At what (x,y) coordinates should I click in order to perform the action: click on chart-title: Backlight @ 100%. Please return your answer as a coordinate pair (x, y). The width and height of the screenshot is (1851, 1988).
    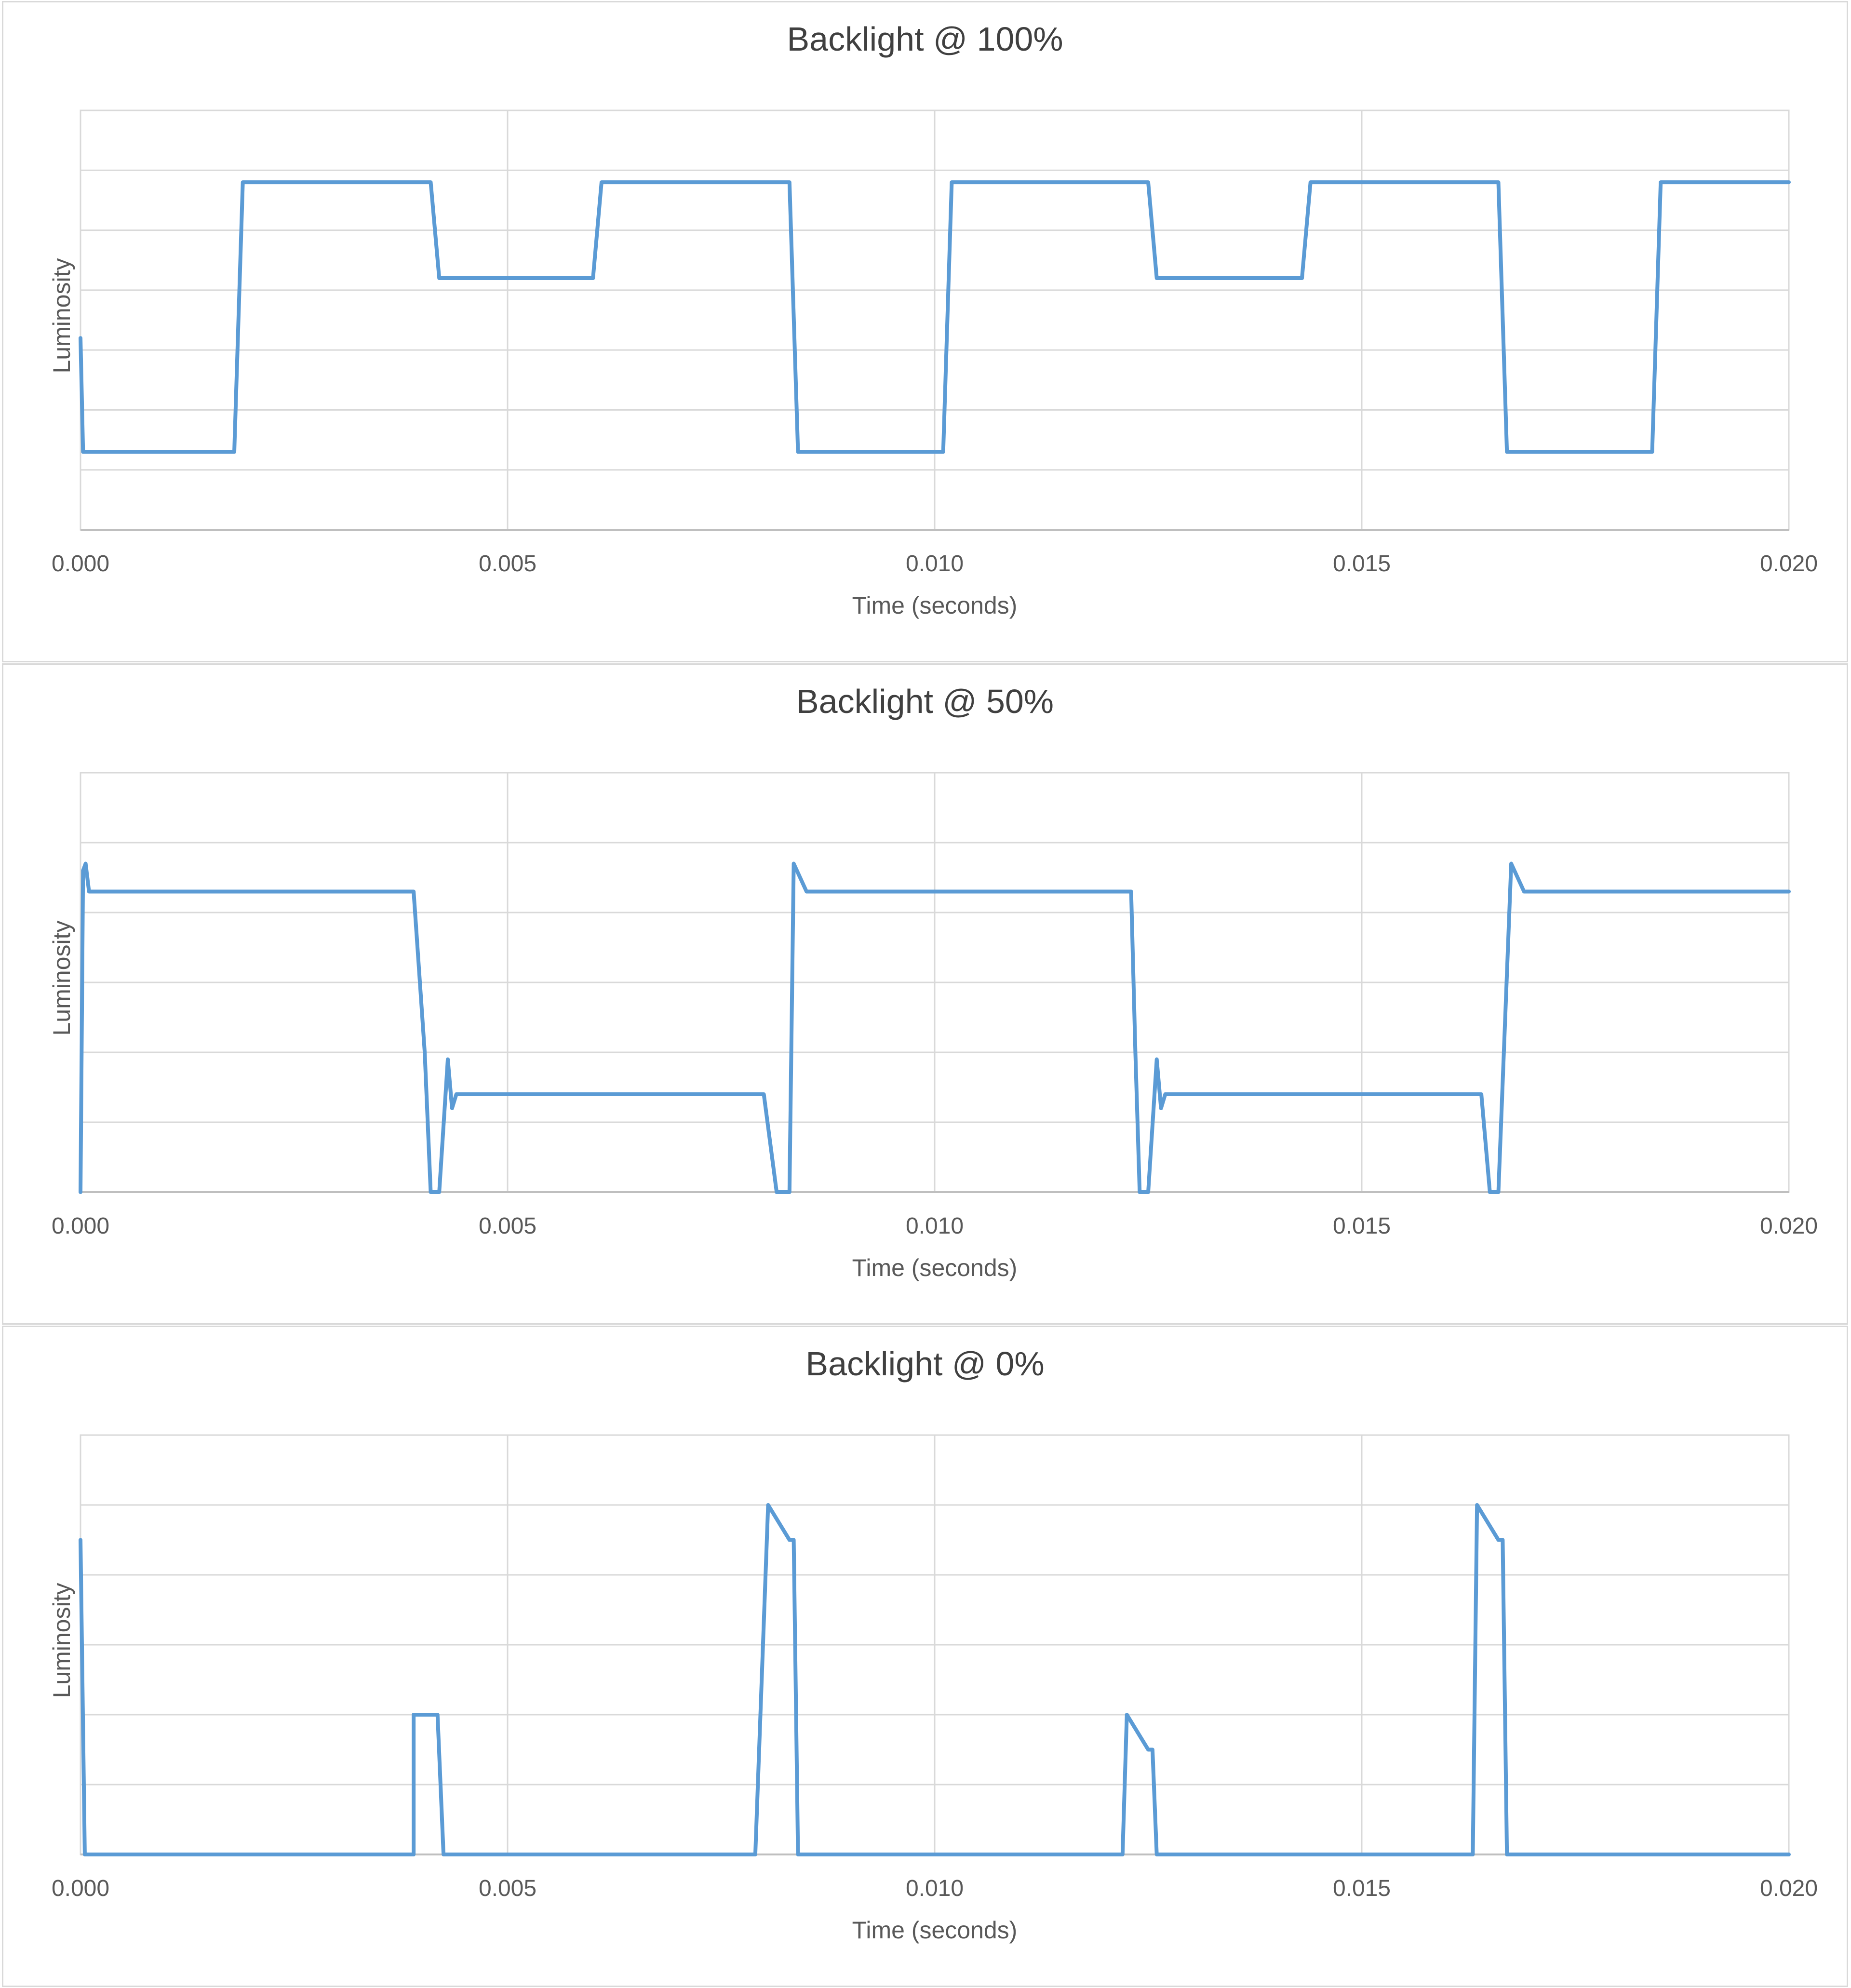
    Looking at the image, I should click on (925, 39).